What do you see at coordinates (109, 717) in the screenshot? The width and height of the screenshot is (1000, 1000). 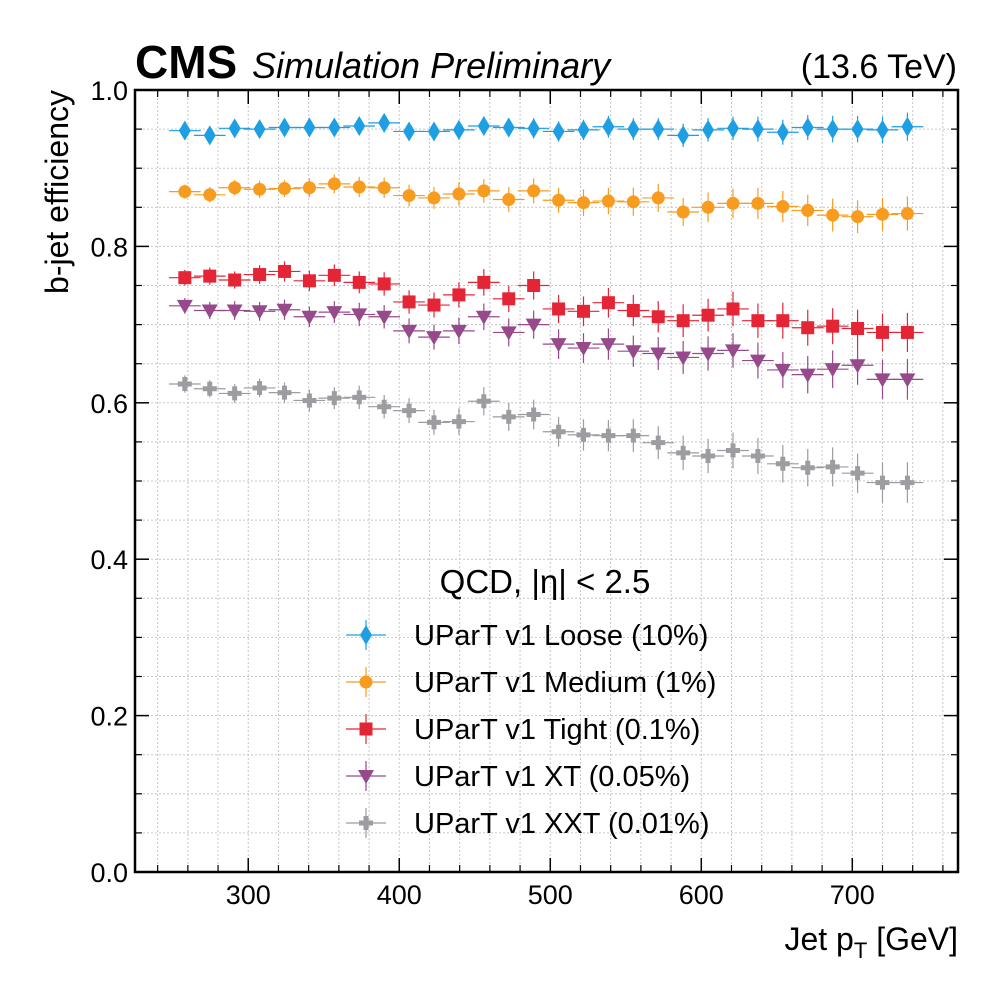 I see `y-tick-label: 0.2` at bounding box center [109, 717].